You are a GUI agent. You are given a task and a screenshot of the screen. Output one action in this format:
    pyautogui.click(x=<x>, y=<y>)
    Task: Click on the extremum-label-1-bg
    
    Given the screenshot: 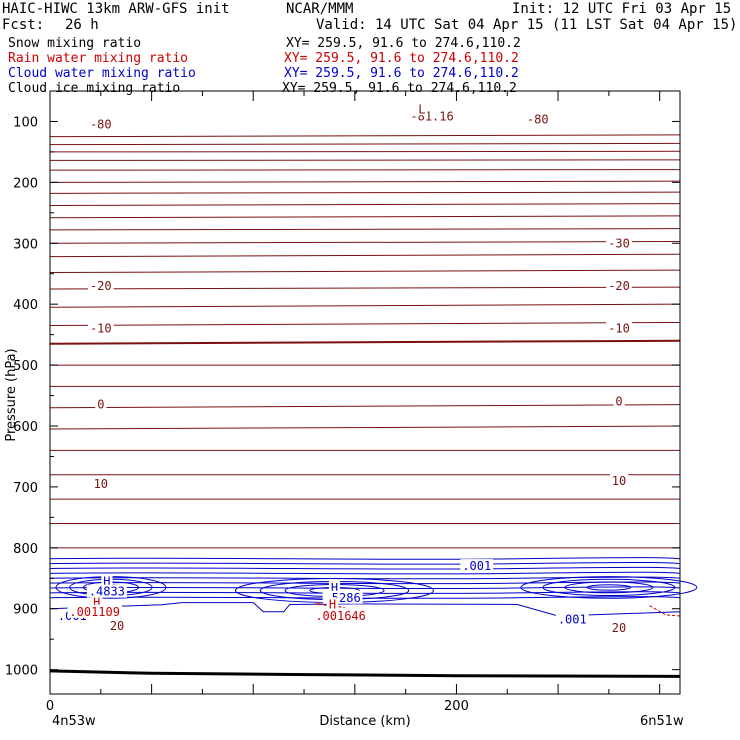 What is the action you would take?
    pyautogui.click(x=107, y=581)
    